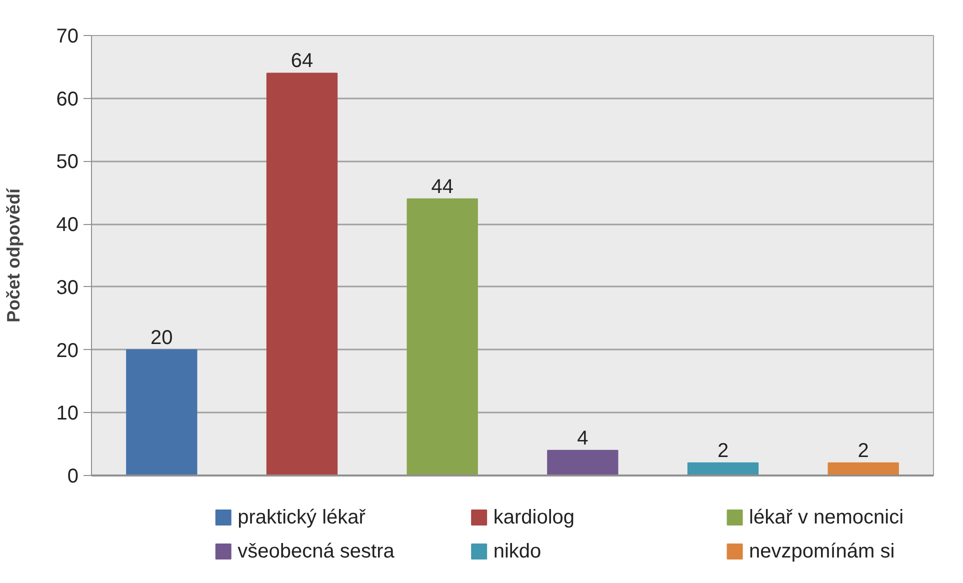 This screenshot has height=583, width=963. Describe the element at coordinates (582, 438) in the screenshot. I see `data-label: 4` at that location.